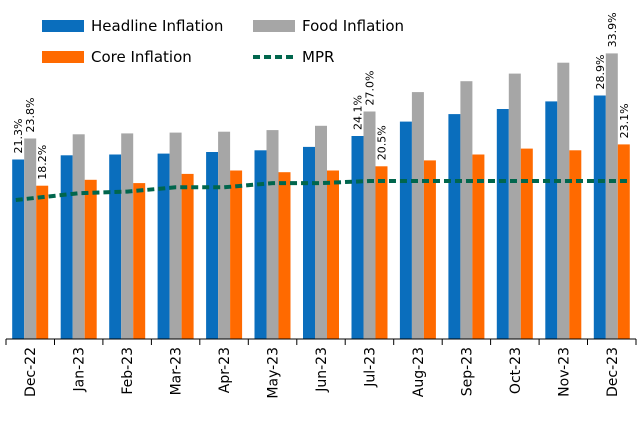 Image resolution: width=639 pixels, height=425 pixels. What do you see at coordinates (600, 72) in the screenshot?
I see `data-label-headline-inflation-dec-23: 28.9%` at bounding box center [600, 72].